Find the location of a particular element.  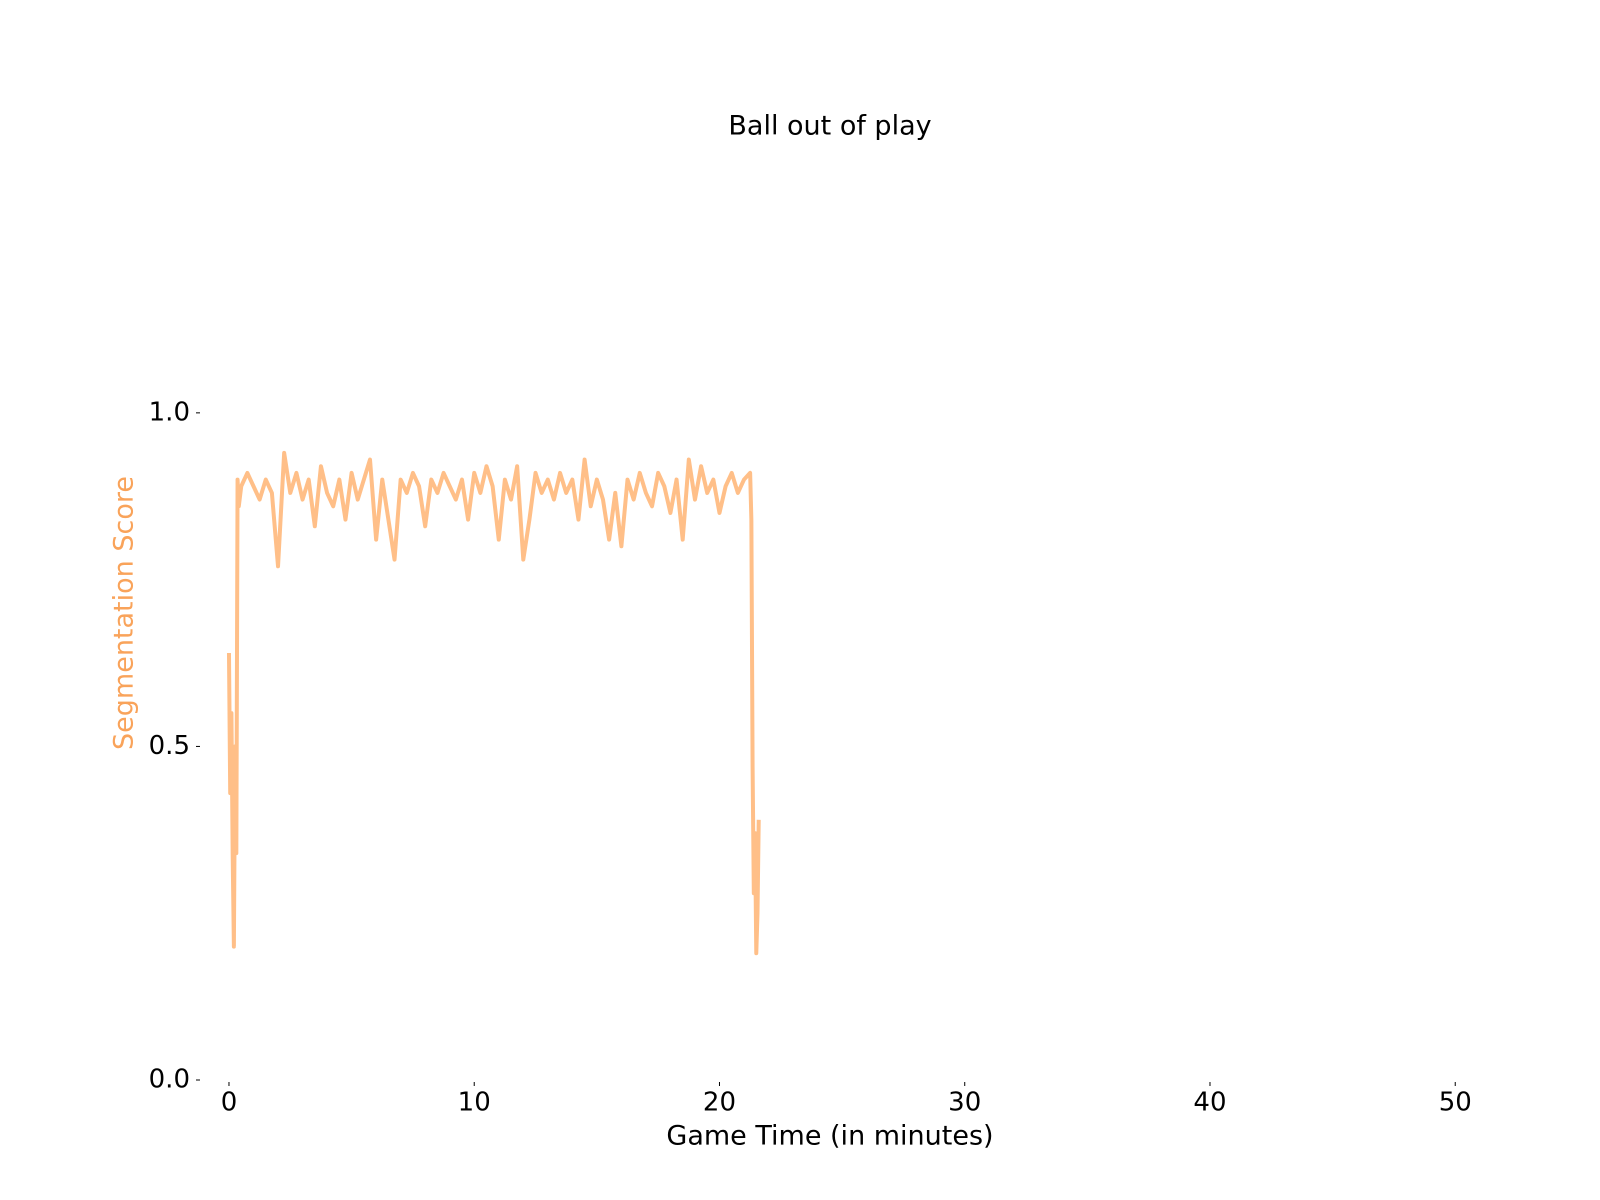

x-tick-label: 30 is located at coordinates (964, 1103).